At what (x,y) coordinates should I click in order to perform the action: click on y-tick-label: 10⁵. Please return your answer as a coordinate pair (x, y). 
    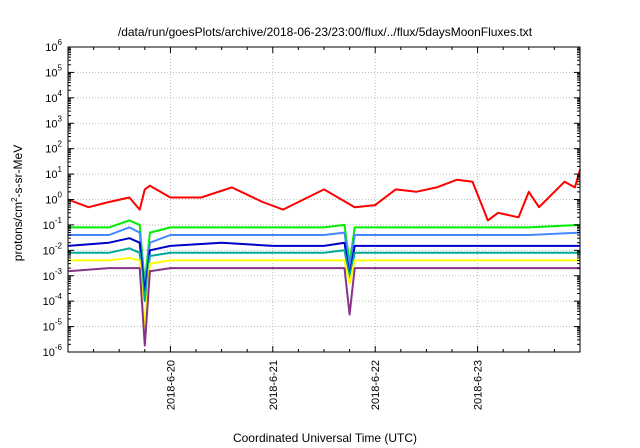
    Looking at the image, I should click on (53, 71).